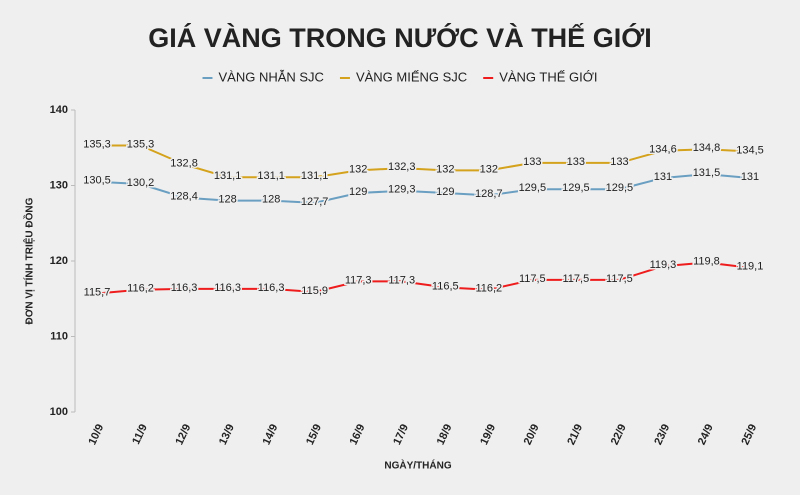 This screenshot has width=800, height=495. Describe the element at coordinates (750, 267) in the screenshot. I see `data-label: 119,1` at that location.